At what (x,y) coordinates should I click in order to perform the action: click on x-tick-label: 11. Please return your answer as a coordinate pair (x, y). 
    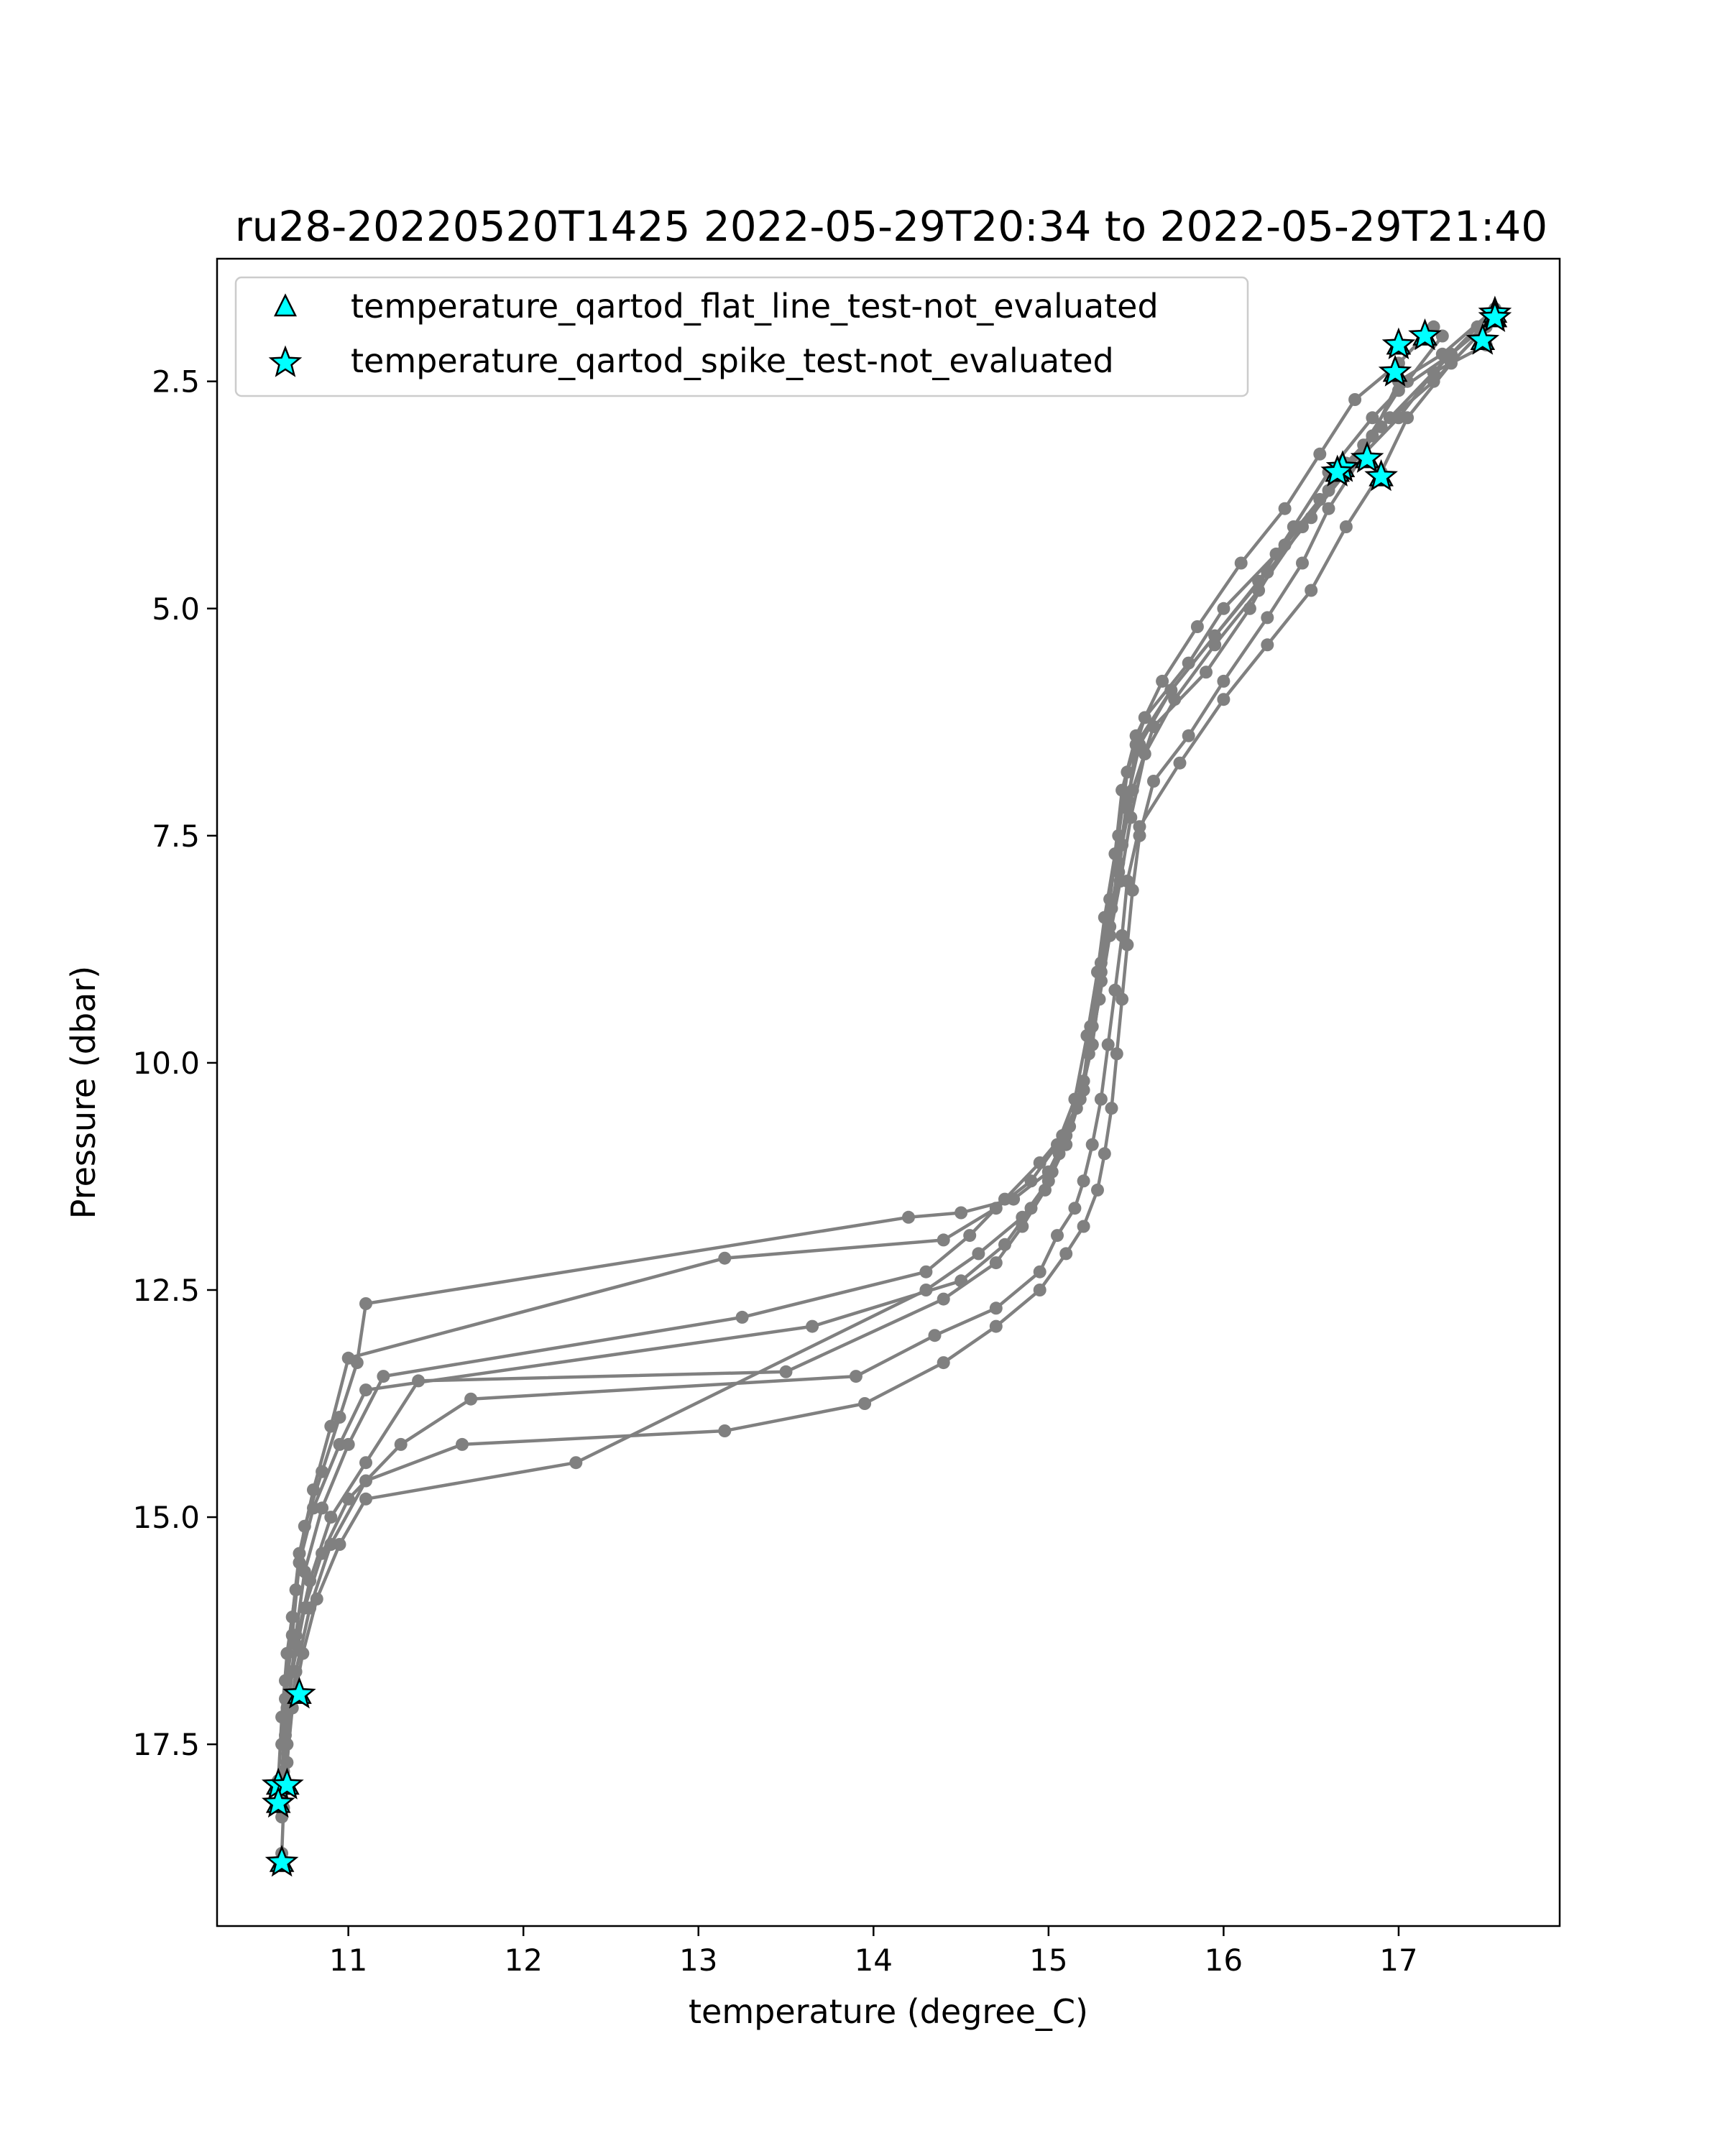
    Looking at the image, I should click on (348, 1960).